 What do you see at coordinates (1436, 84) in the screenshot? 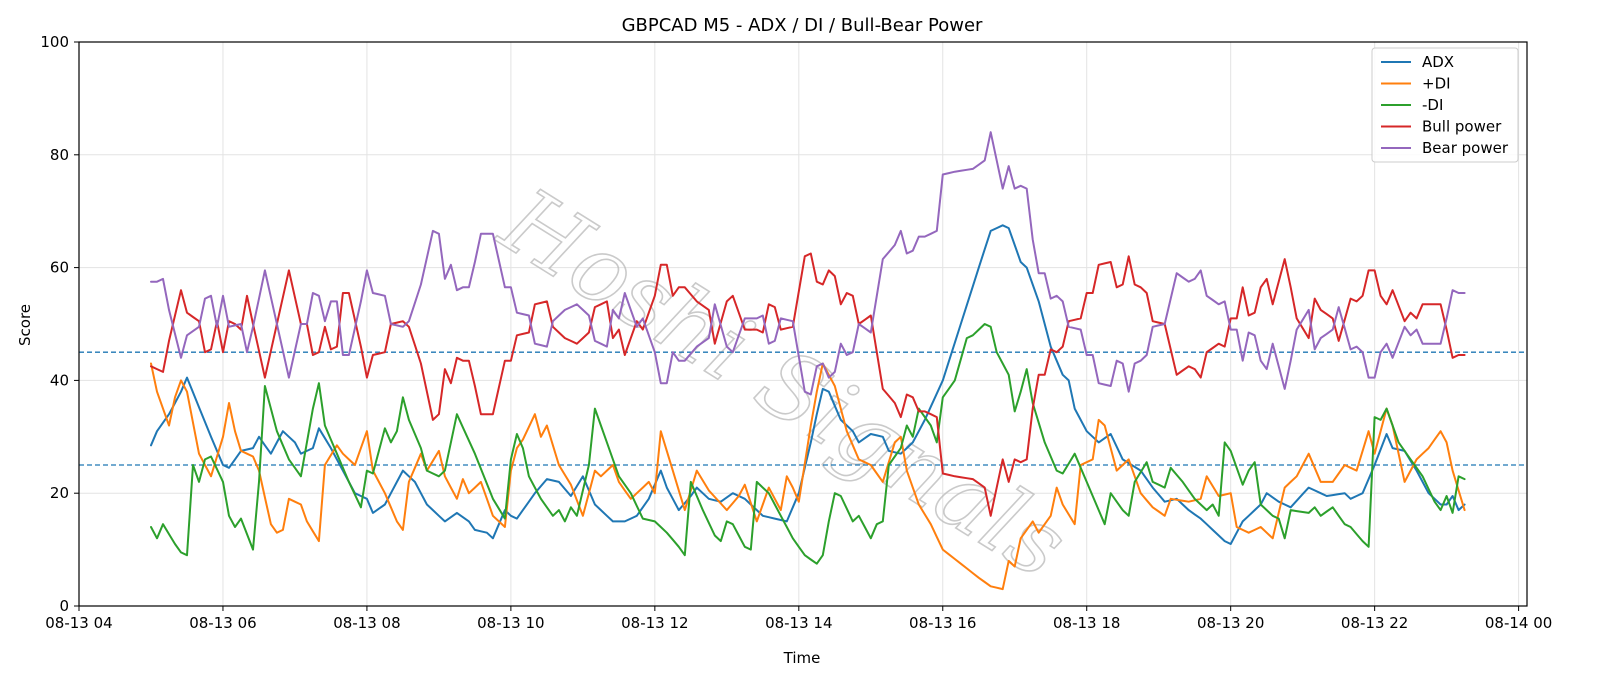
I see `legend-label-di: +DI` at bounding box center [1436, 84].